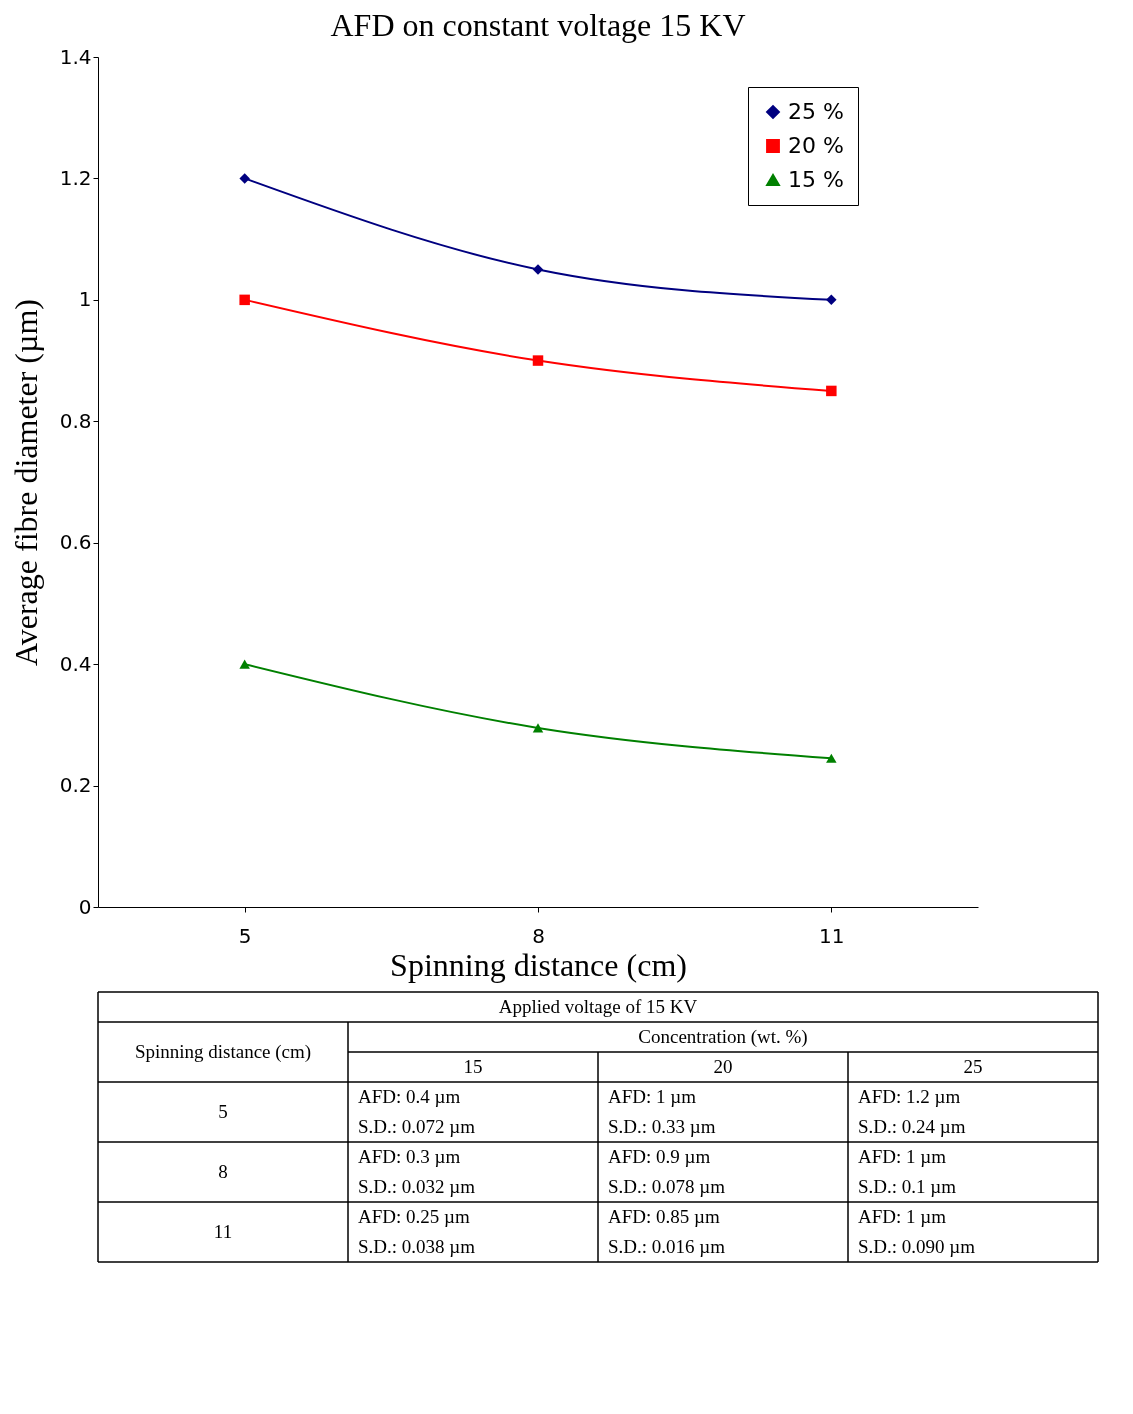 Image resolution: width=1133 pixels, height=1414 pixels. What do you see at coordinates (538, 935) in the screenshot?
I see `x-tick-label: 8` at bounding box center [538, 935].